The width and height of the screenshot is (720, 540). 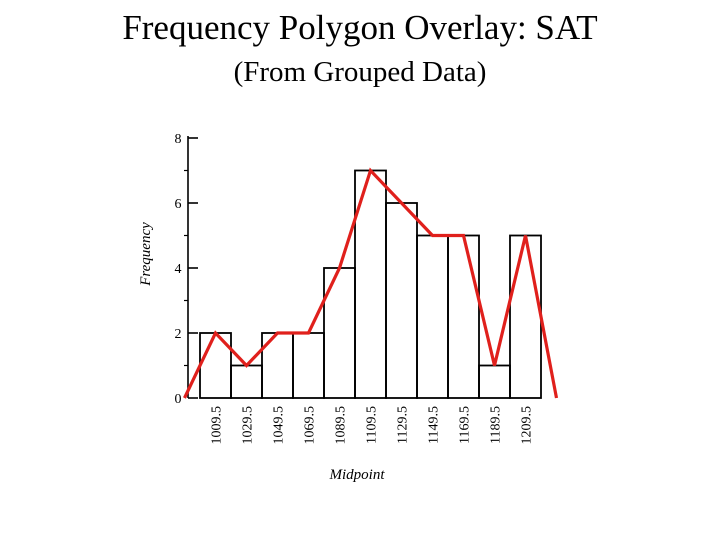 What do you see at coordinates (341, 425) in the screenshot?
I see `x-tick-label: 1089.5` at bounding box center [341, 425].